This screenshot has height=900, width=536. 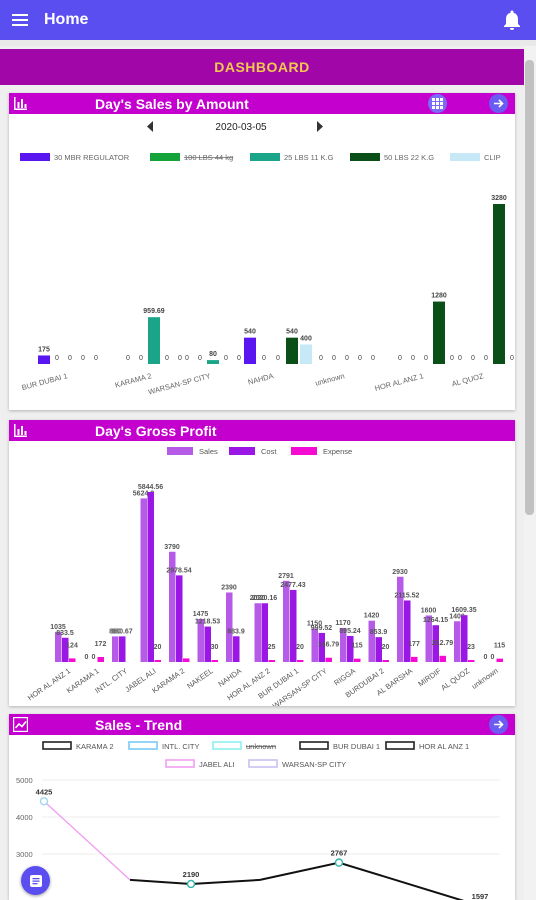 I want to click on data-label: 30, so click(x=215, y=647).